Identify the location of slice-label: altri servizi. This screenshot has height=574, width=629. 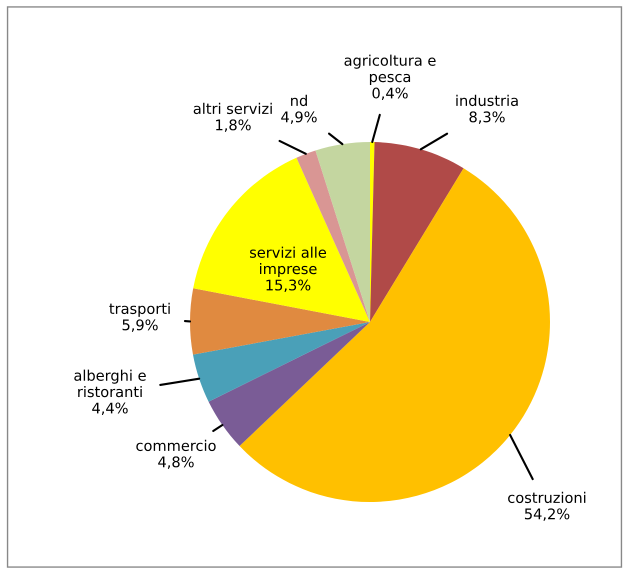
(233, 108).